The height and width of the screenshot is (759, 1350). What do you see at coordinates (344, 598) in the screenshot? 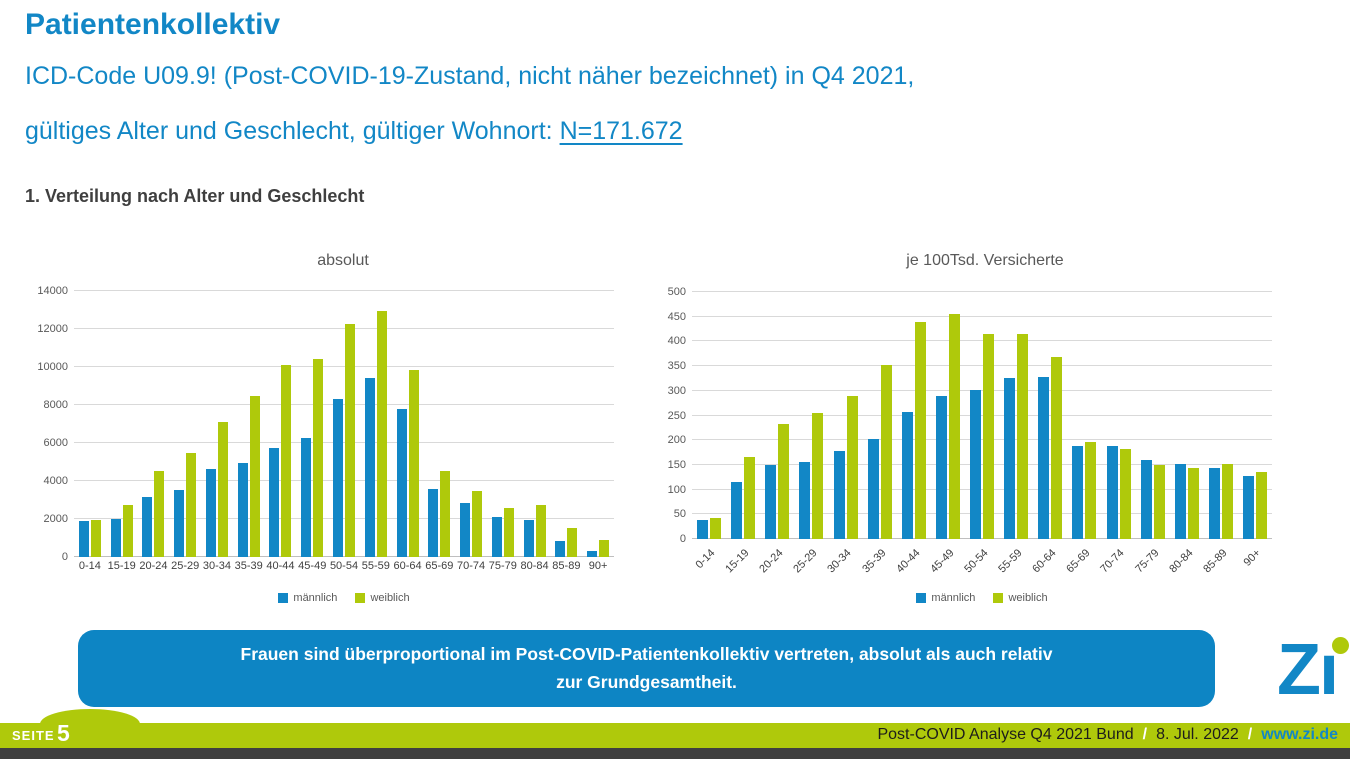
I see `chart-legend: männlich weiblich` at bounding box center [344, 598].